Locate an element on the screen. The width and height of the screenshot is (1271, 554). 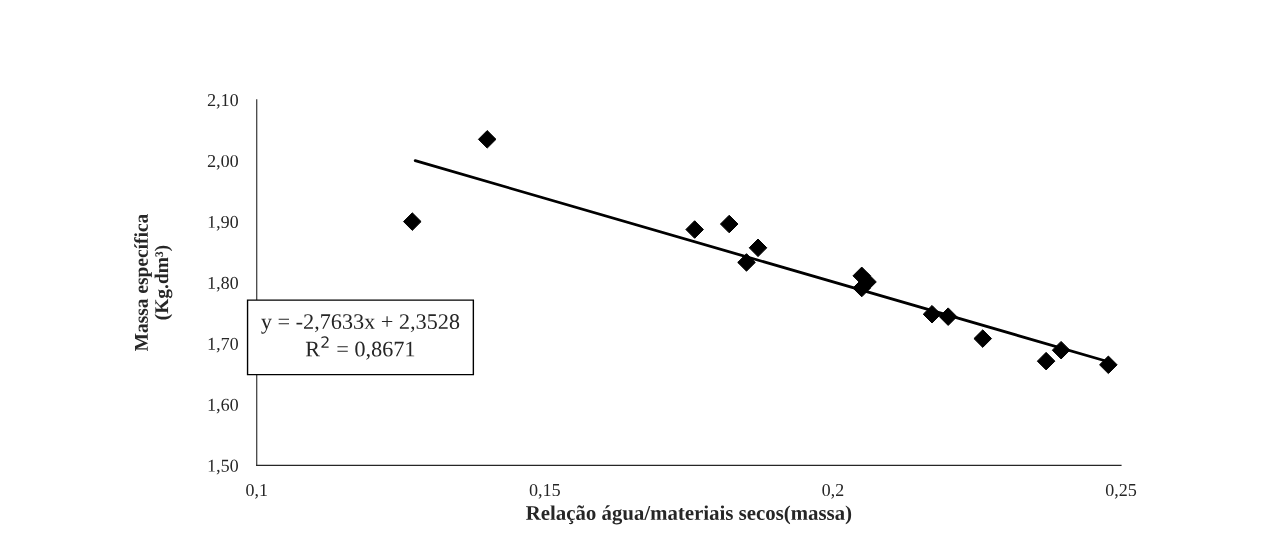
y-tick-label: 1,60 is located at coordinates (223, 406).